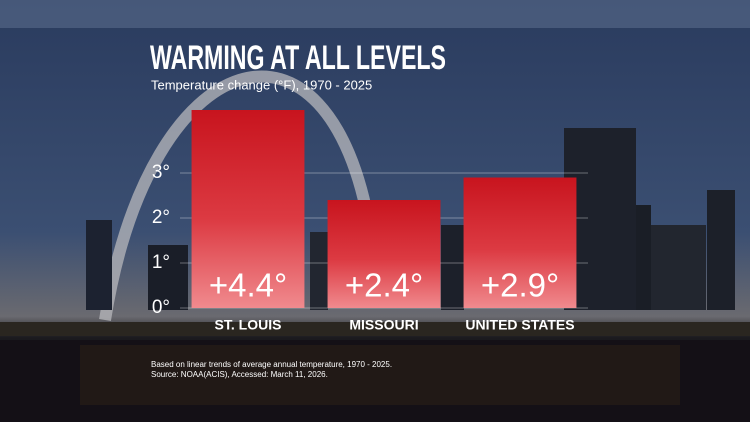  I want to click on x-tick-label: ST. LOUIS, so click(248, 325).